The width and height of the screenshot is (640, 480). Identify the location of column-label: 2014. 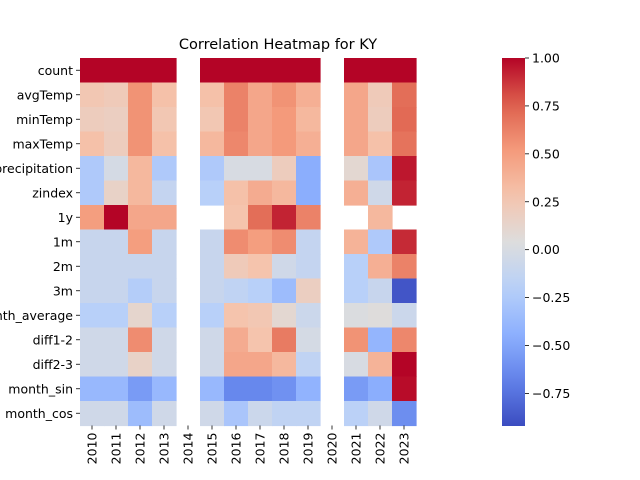
(188, 448).